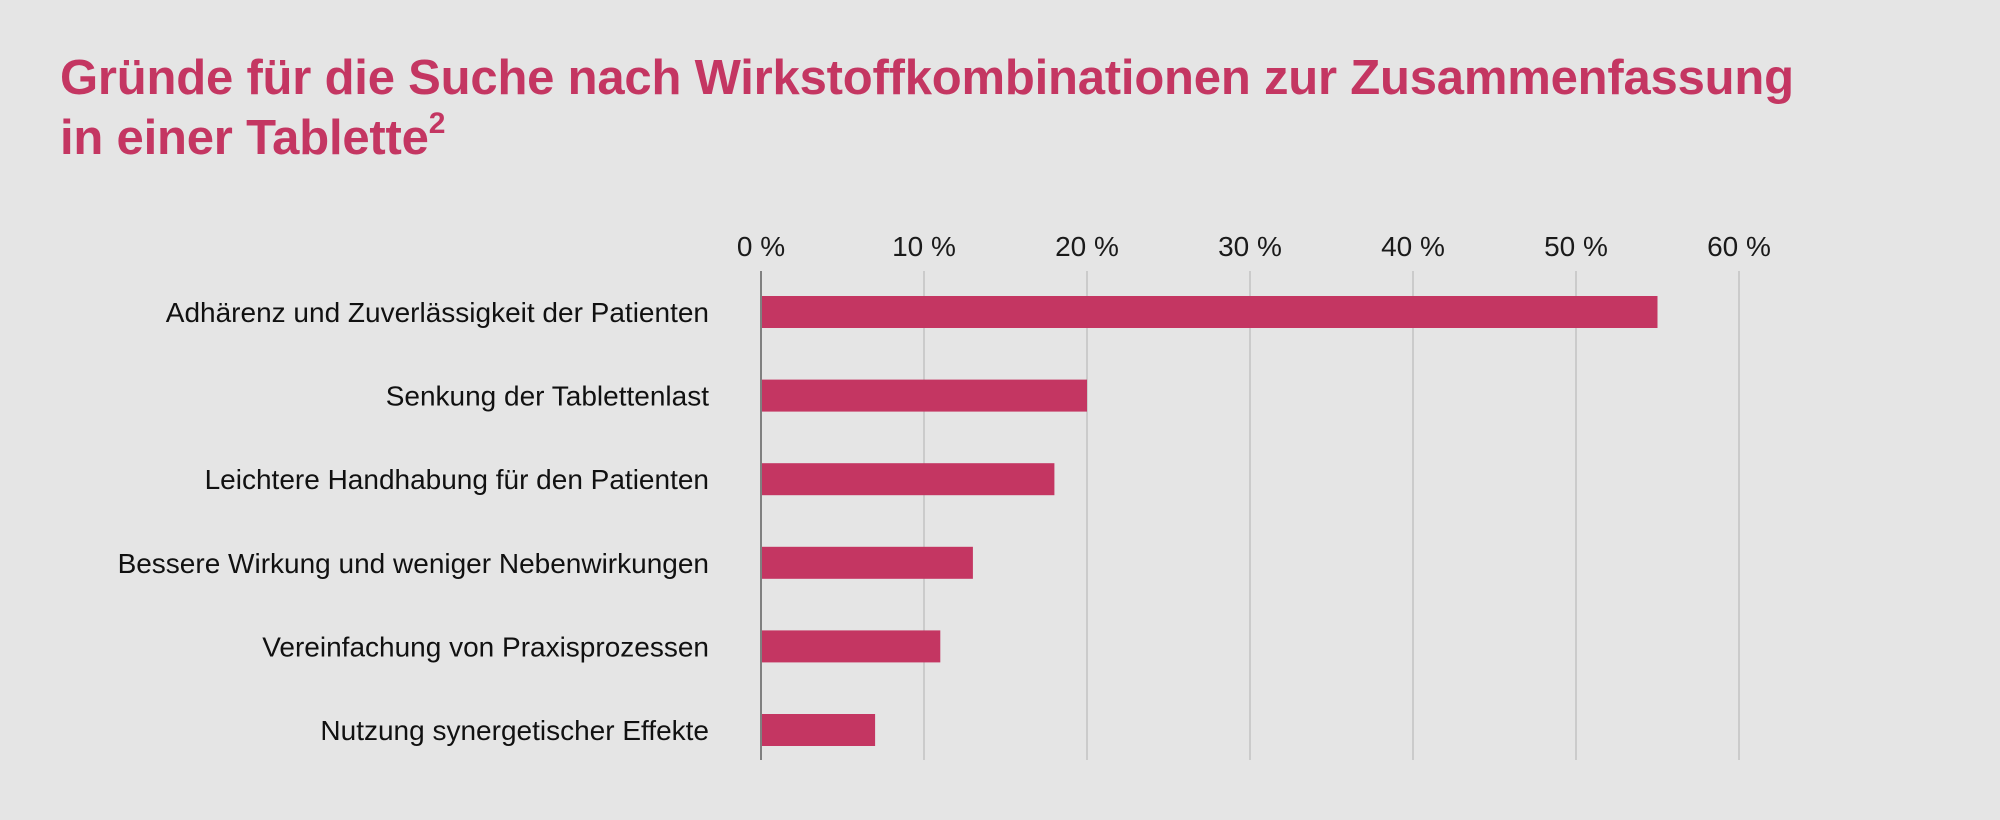 The height and width of the screenshot is (820, 2000). I want to click on x-tick-label: 60 %, so click(1739, 246).